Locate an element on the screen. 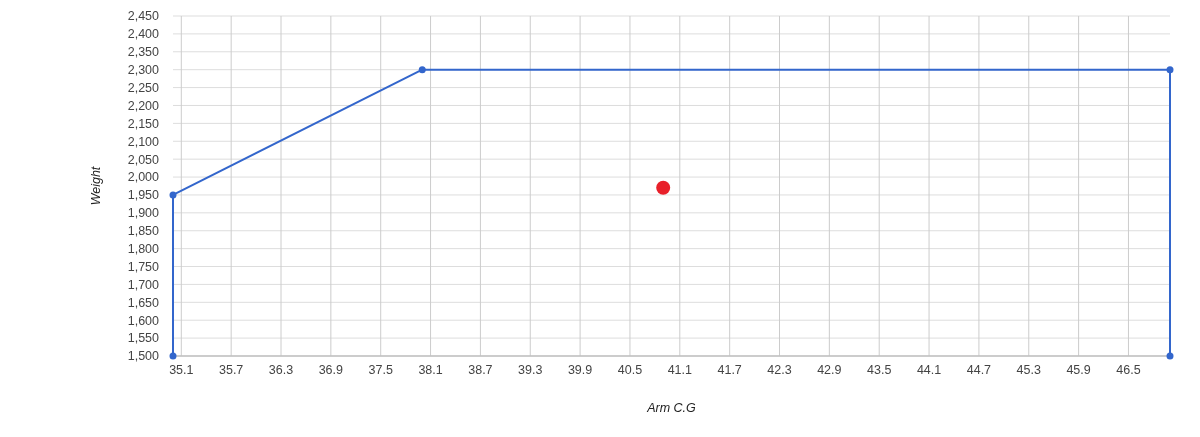  x-tick-label: 42.9 is located at coordinates (829, 370).